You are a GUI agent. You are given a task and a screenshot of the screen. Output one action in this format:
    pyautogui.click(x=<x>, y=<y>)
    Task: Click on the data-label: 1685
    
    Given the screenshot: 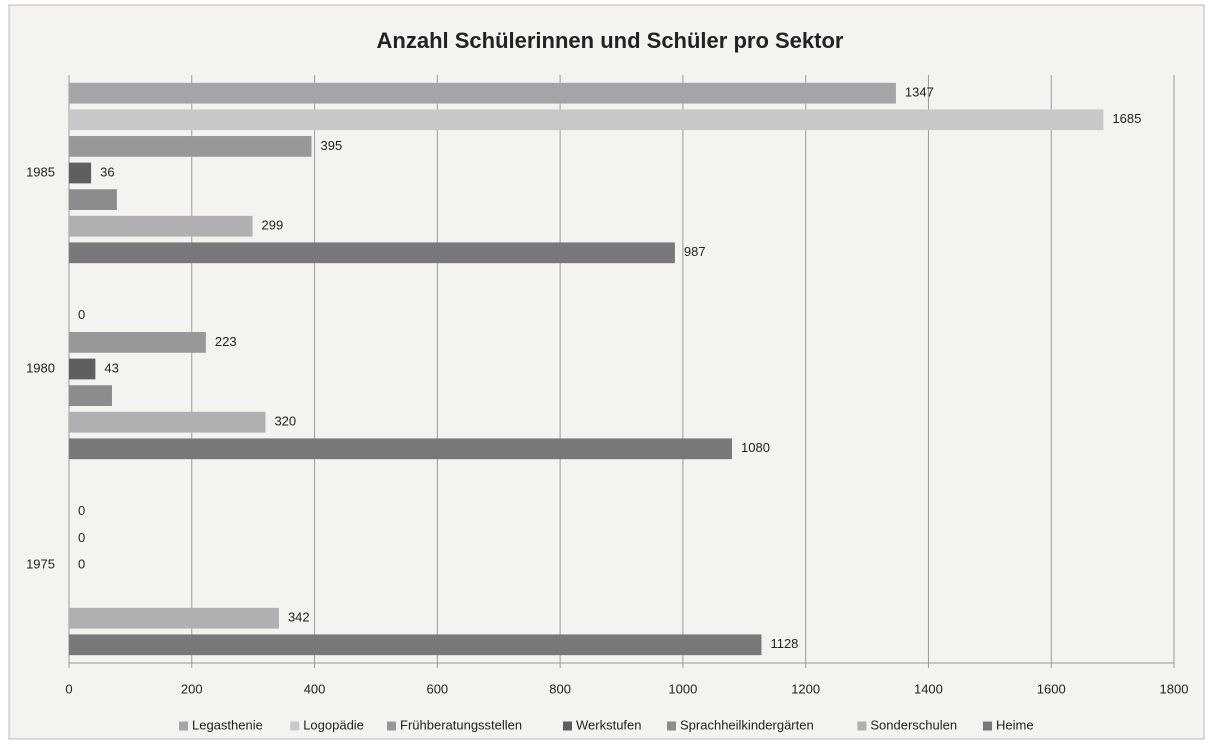 What is the action you would take?
    pyautogui.click(x=1126, y=118)
    